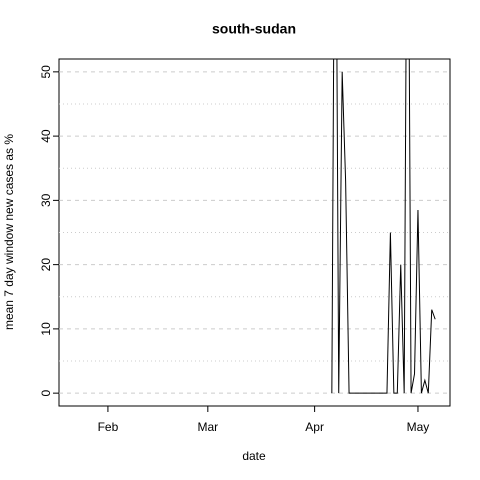  I want to click on x-tick-label: Mar, so click(207, 427).